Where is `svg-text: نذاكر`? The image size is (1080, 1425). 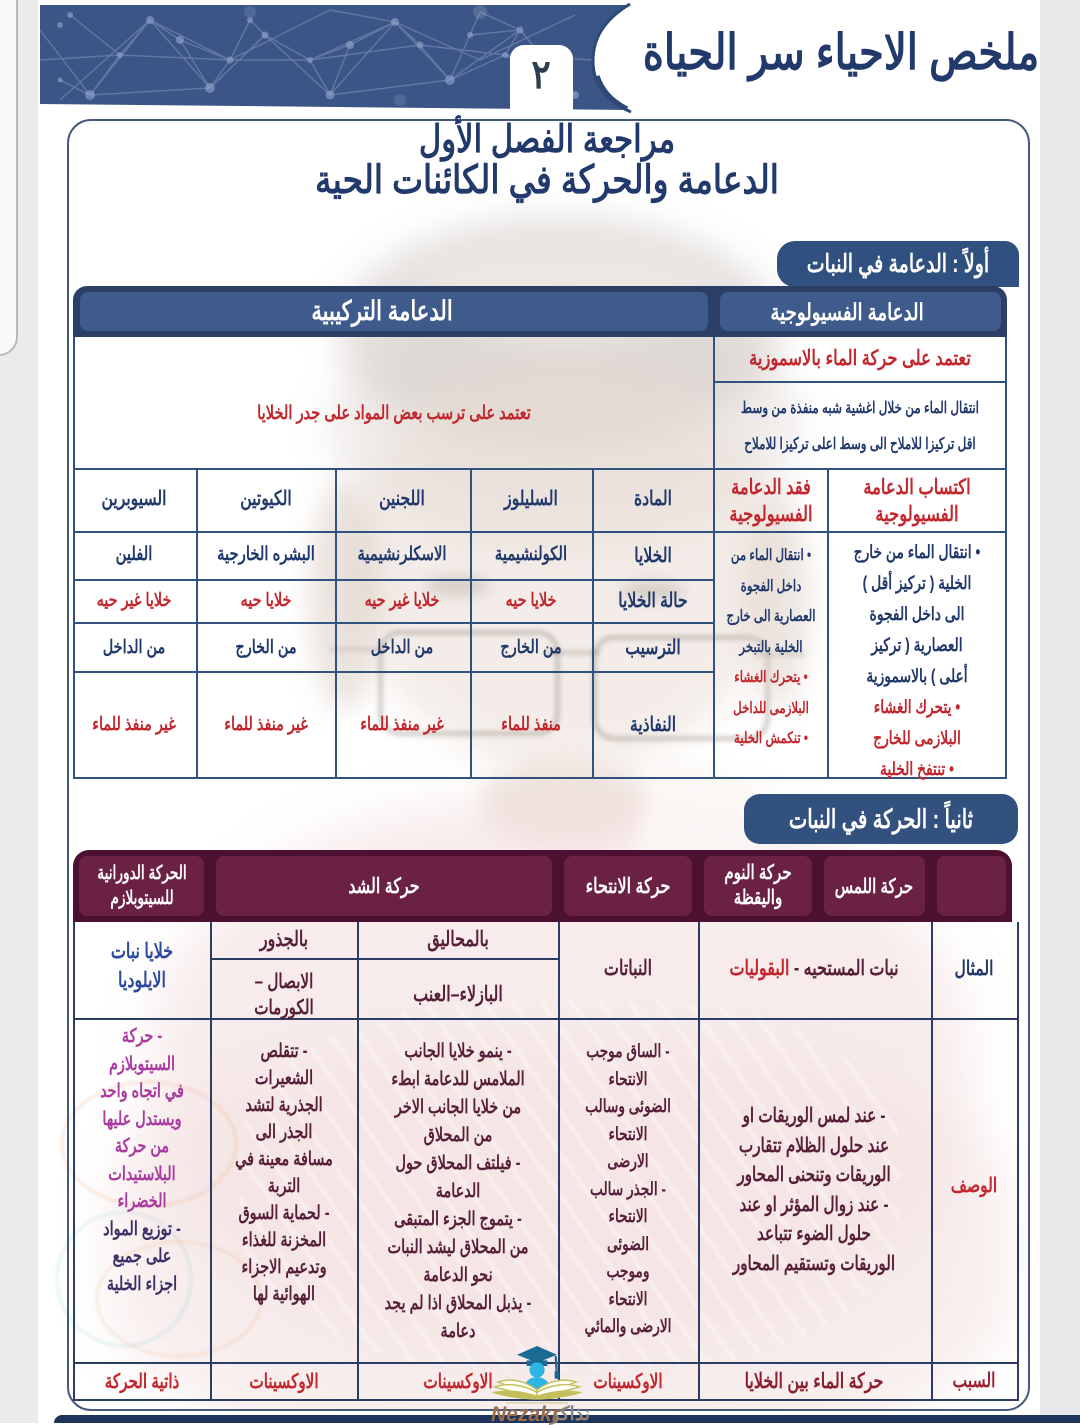
svg-text: نذاكر is located at coordinates (569, 1414).